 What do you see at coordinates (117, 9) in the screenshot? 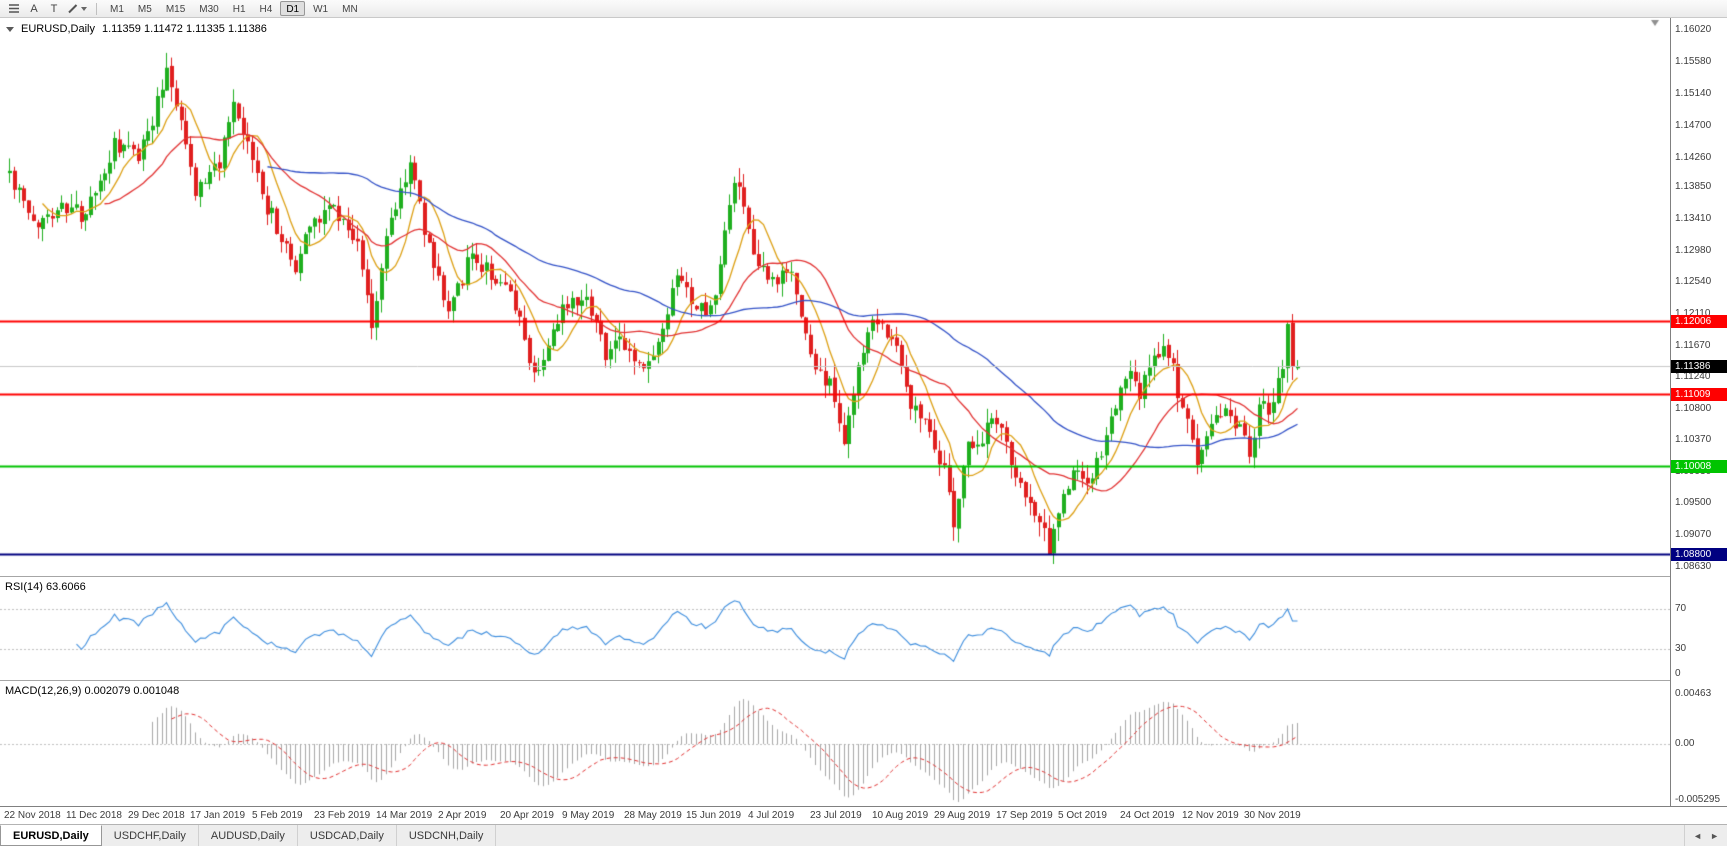
I see `timeframe-m1-button: M1` at bounding box center [117, 9].